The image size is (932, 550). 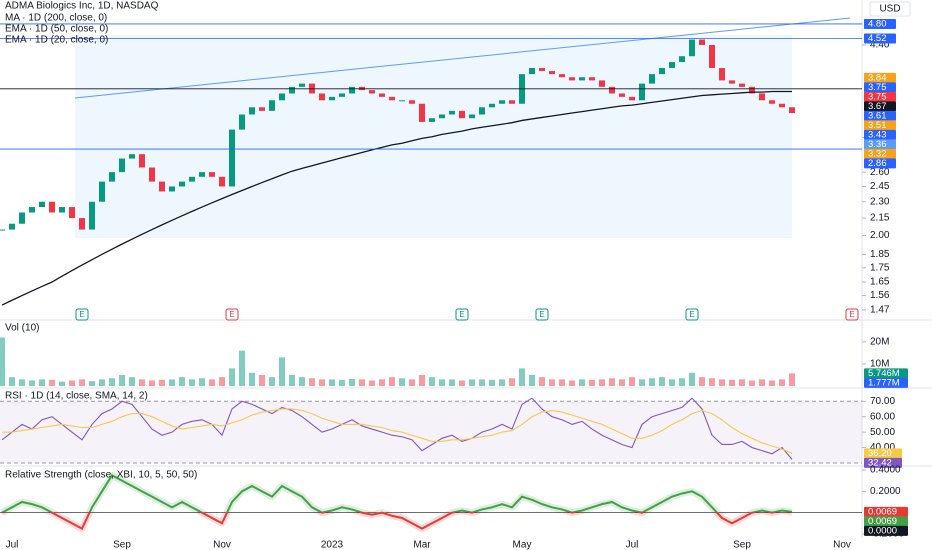 What do you see at coordinates (880, 254) in the screenshot?
I see `y-tick-label: 1.85` at bounding box center [880, 254].